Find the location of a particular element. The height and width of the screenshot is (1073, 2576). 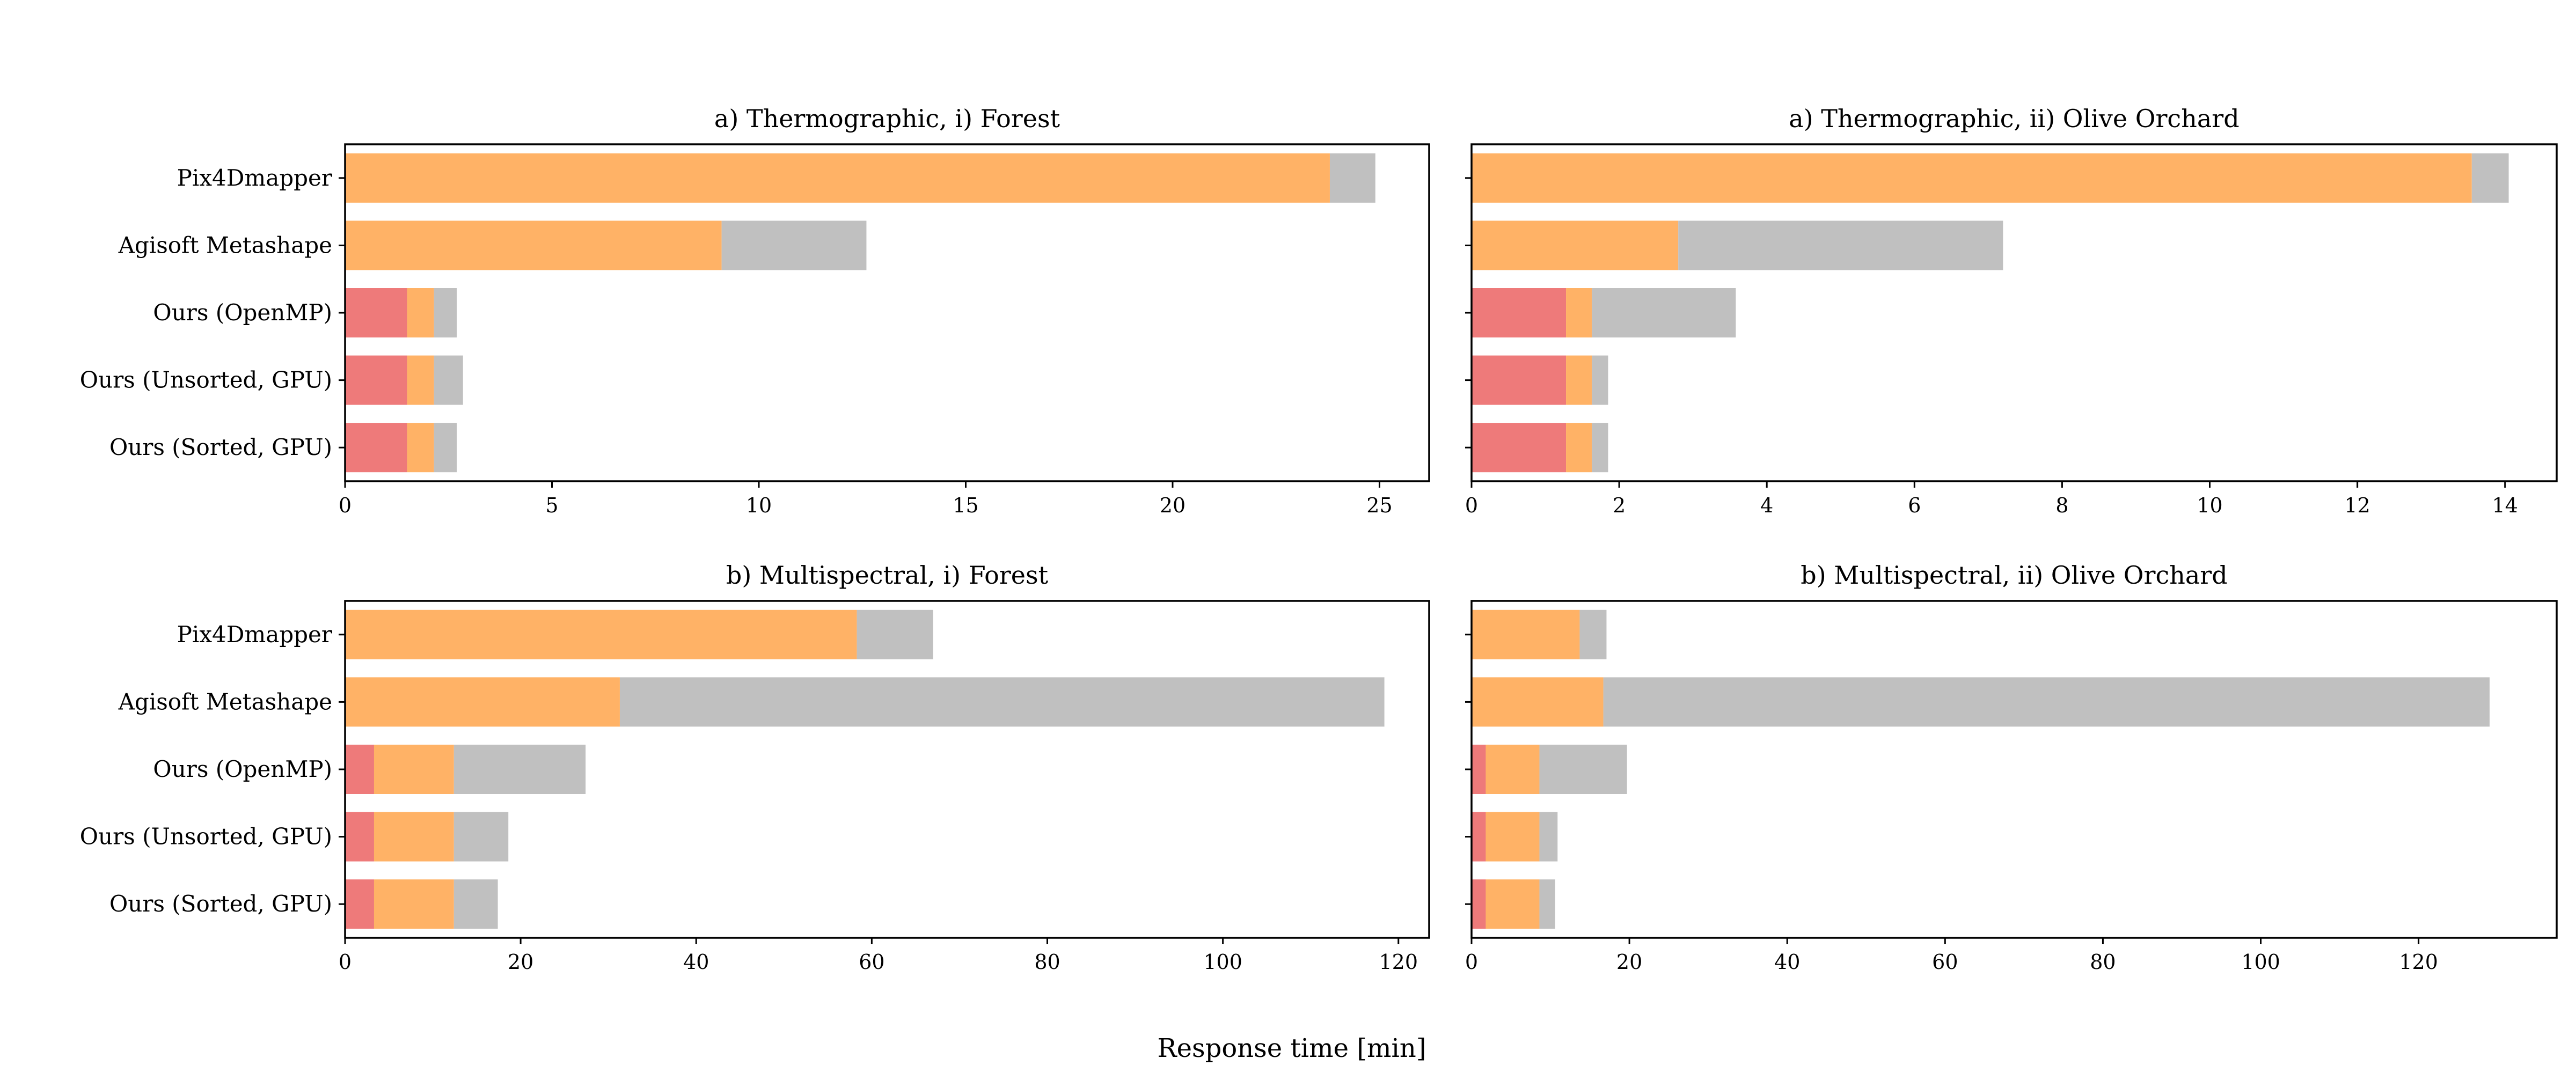

x-tick-label: 4 is located at coordinates (1766, 505).